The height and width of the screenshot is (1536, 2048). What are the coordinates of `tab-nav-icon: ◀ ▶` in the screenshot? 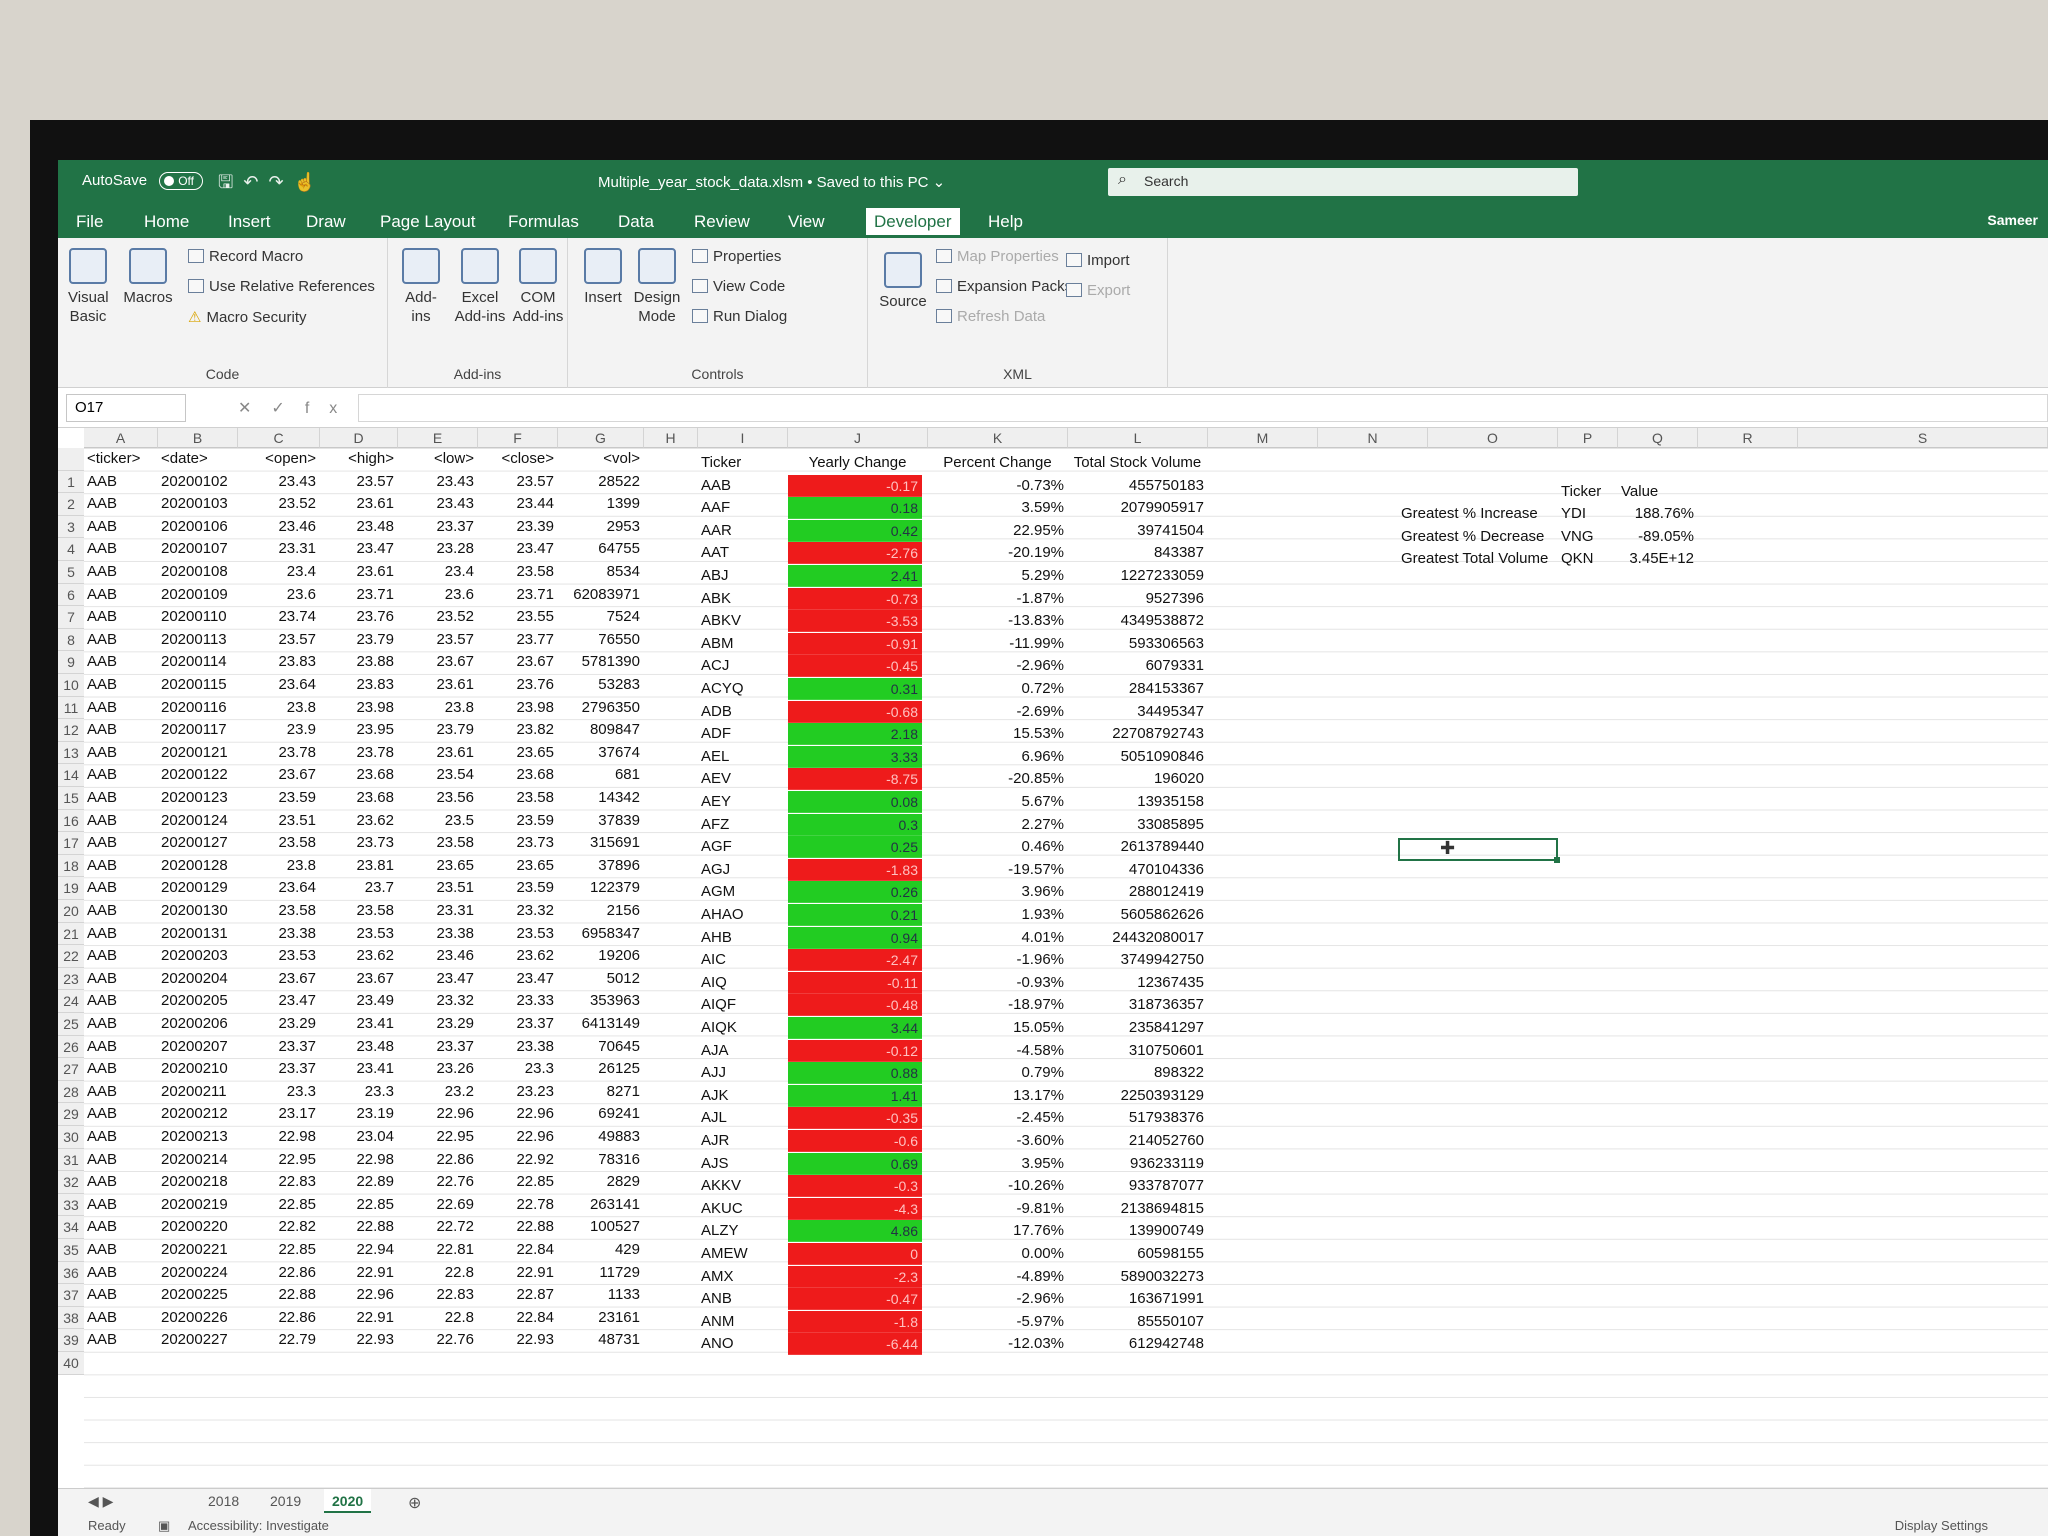 It's located at (101, 1501).